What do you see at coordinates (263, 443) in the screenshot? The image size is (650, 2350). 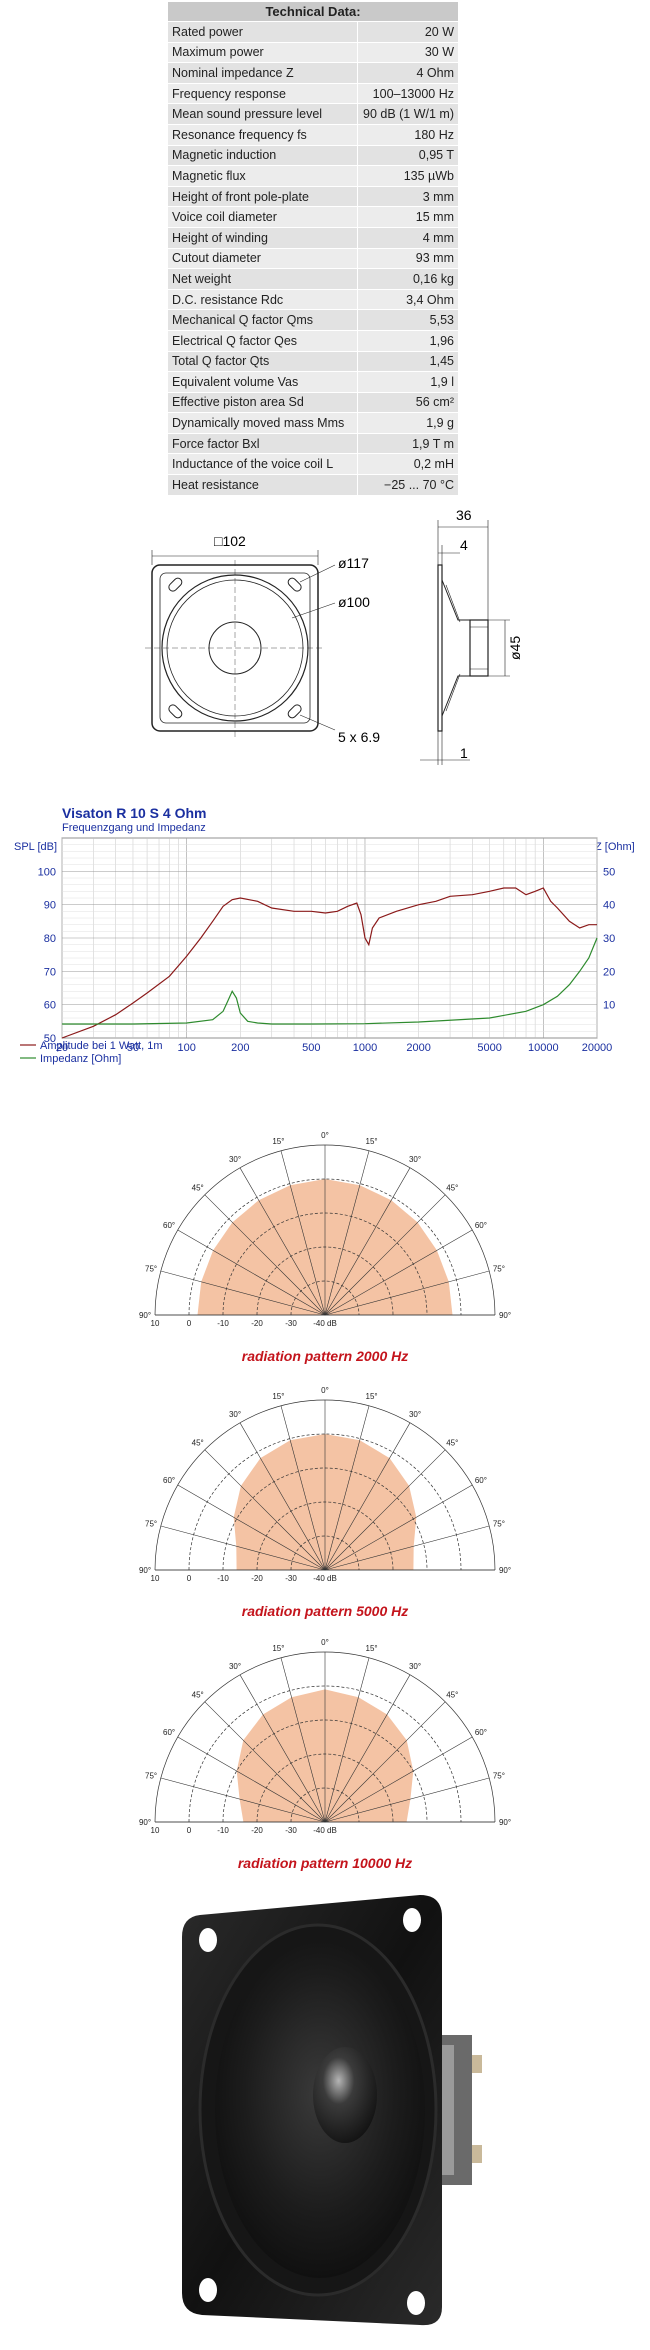 I see `row-label: Force factor Bxl` at bounding box center [263, 443].